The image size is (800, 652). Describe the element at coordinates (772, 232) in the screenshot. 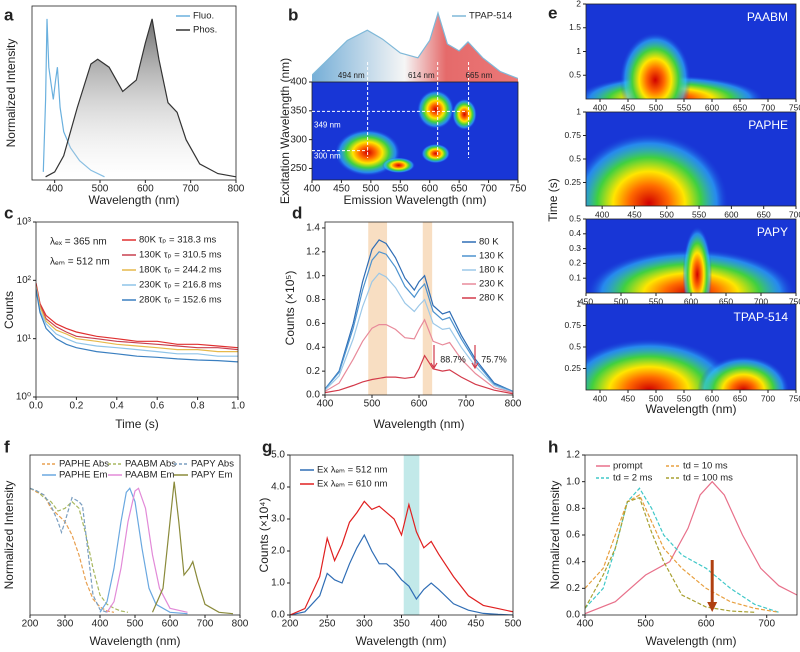

I see `heatmap-title: PAPY` at that location.